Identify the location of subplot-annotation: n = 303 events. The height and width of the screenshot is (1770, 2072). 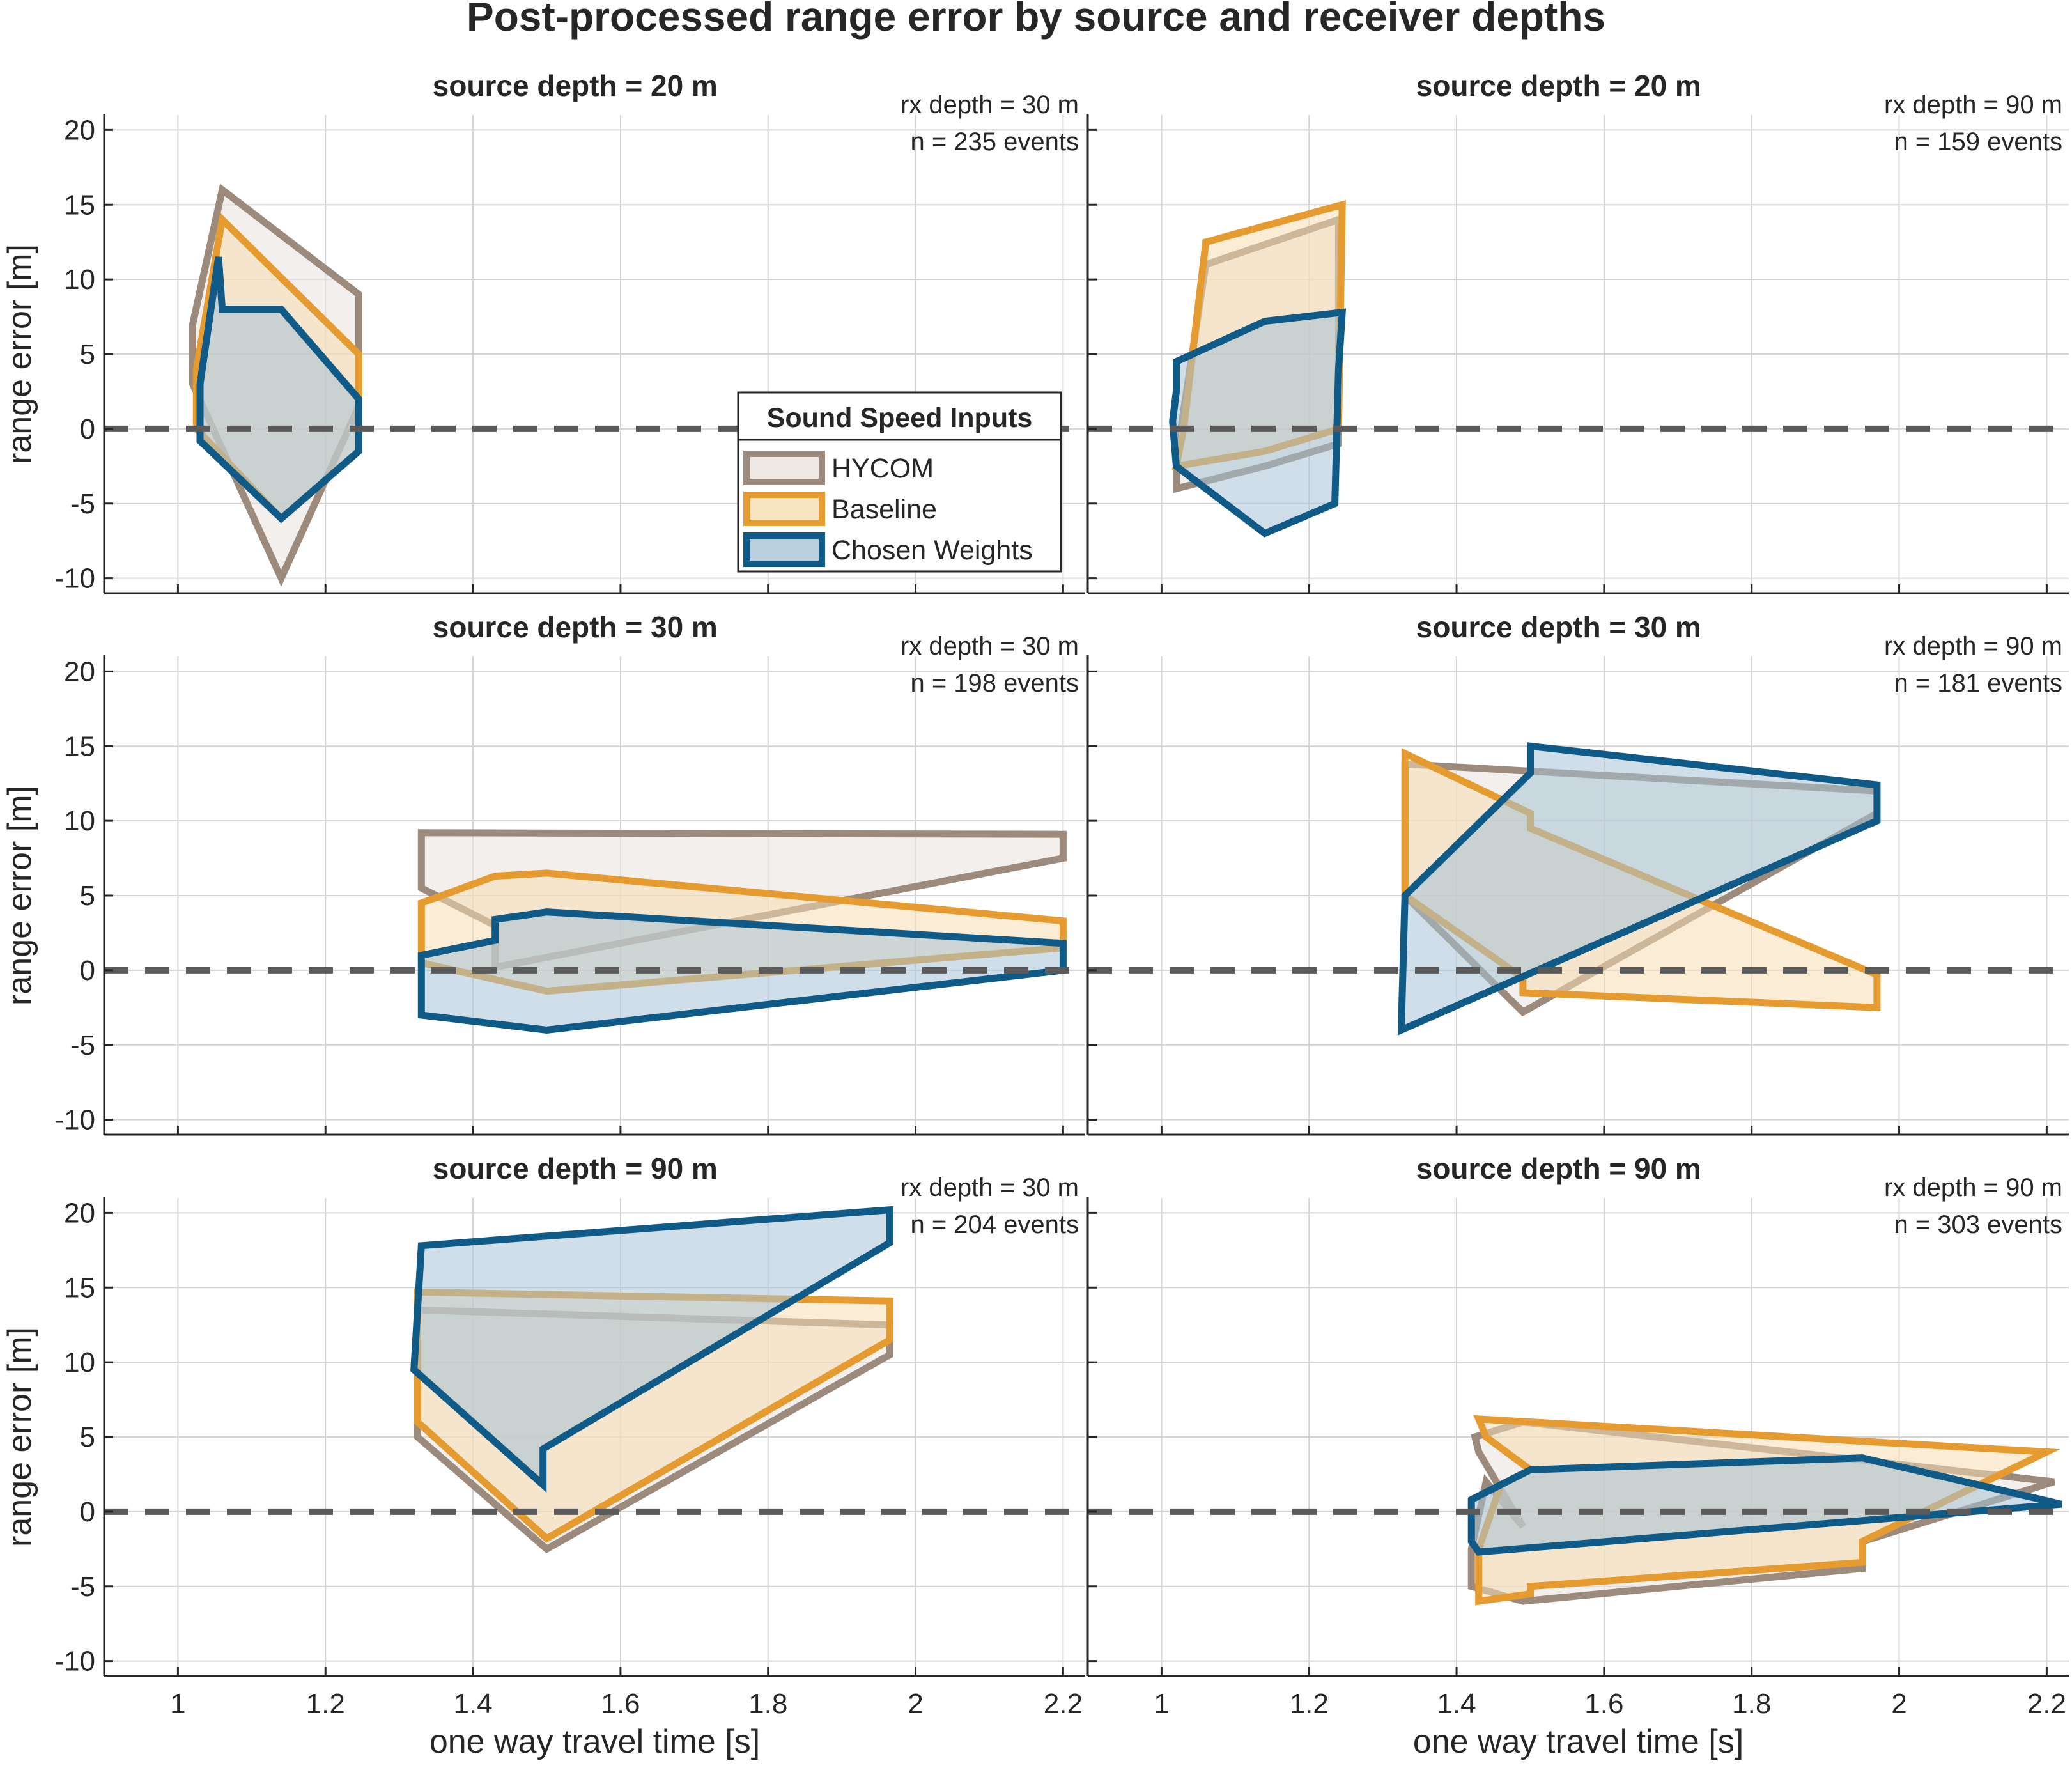
(1978, 1225).